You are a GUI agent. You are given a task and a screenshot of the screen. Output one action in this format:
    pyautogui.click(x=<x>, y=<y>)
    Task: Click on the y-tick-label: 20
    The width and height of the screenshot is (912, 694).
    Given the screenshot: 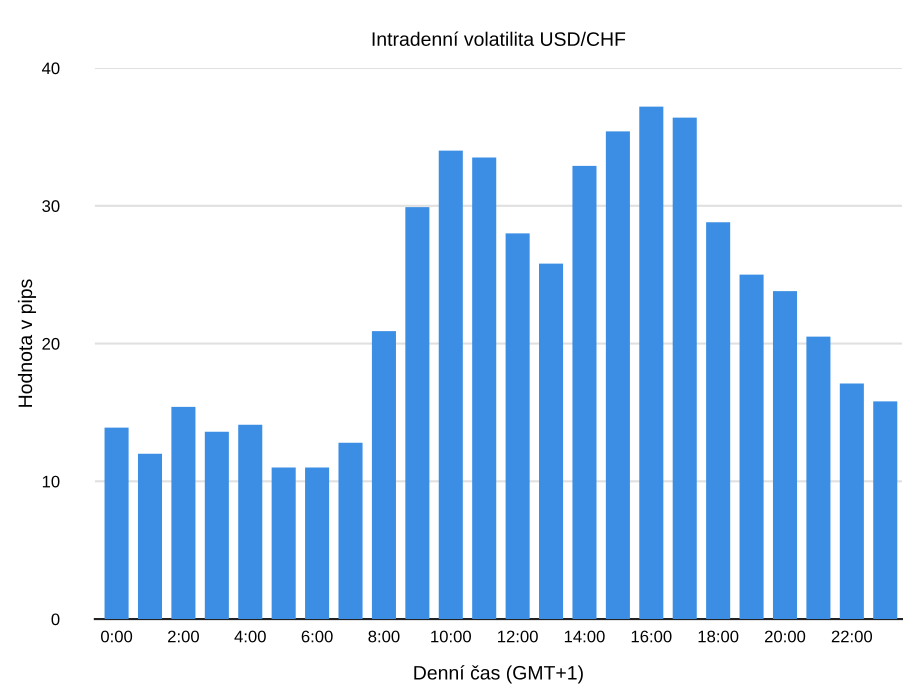 What is the action you would take?
    pyautogui.click(x=51, y=344)
    